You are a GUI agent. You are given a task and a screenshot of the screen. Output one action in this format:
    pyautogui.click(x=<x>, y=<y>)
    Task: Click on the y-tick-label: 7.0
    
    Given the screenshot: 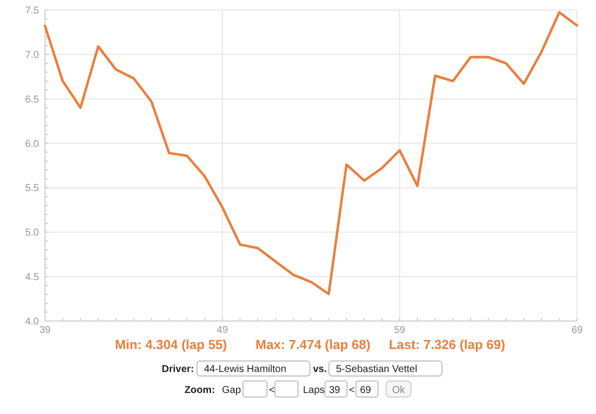 What is the action you would take?
    pyautogui.click(x=32, y=55)
    